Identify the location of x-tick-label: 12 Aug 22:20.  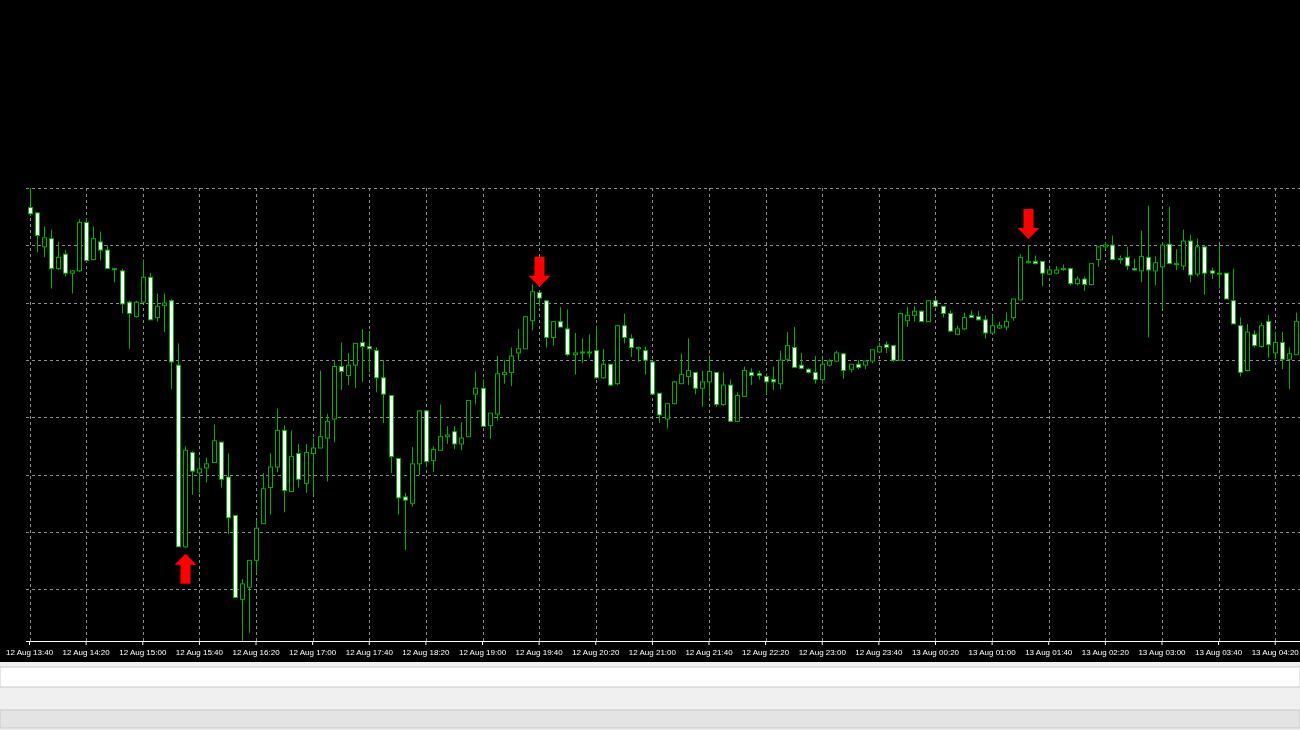
(766, 652).